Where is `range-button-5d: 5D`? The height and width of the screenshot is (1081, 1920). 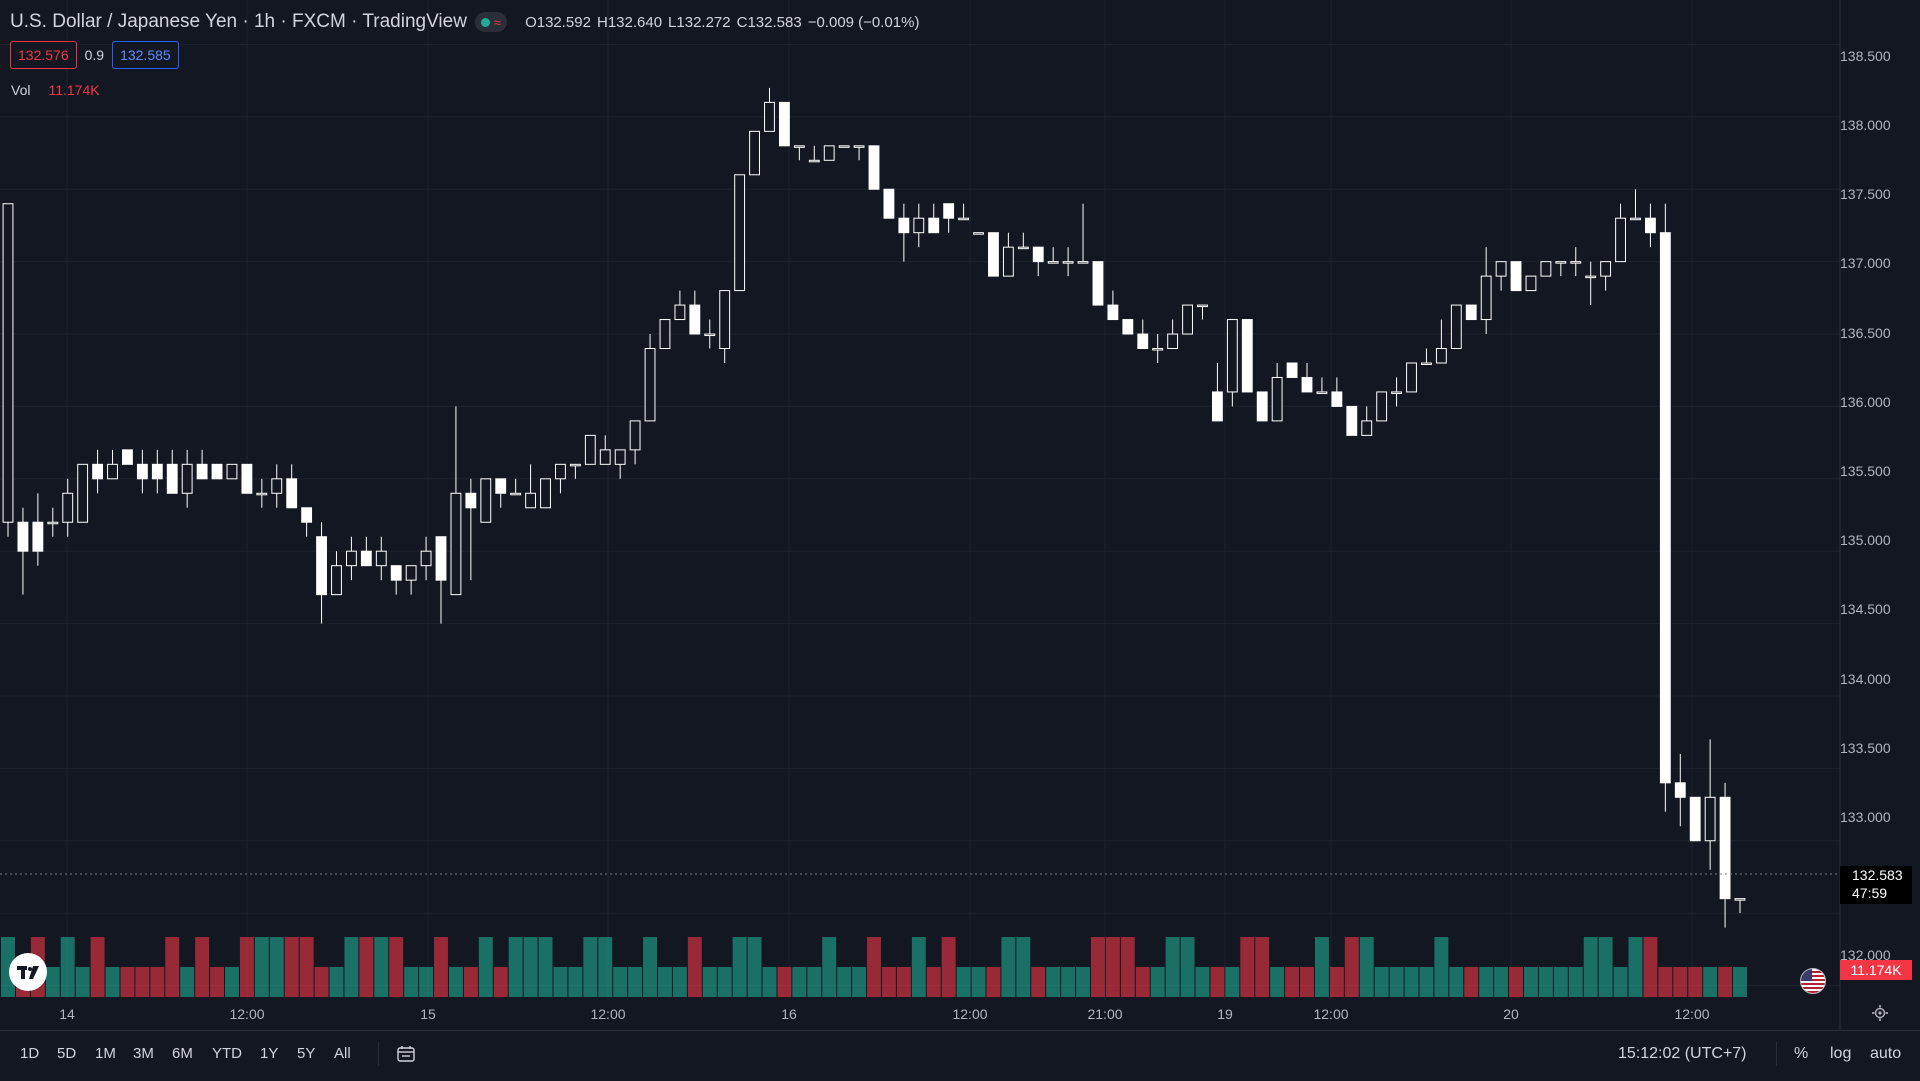 range-button-5d: 5D is located at coordinates (67, 1053).